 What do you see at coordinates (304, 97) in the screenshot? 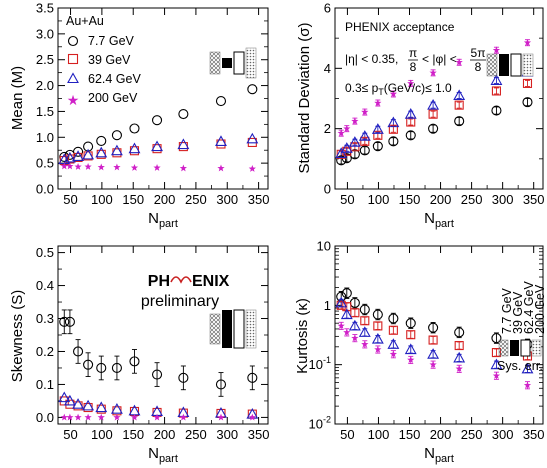
I see `y-axis-label: Standard Deviation (σ)` at bounding box center [304, 97].